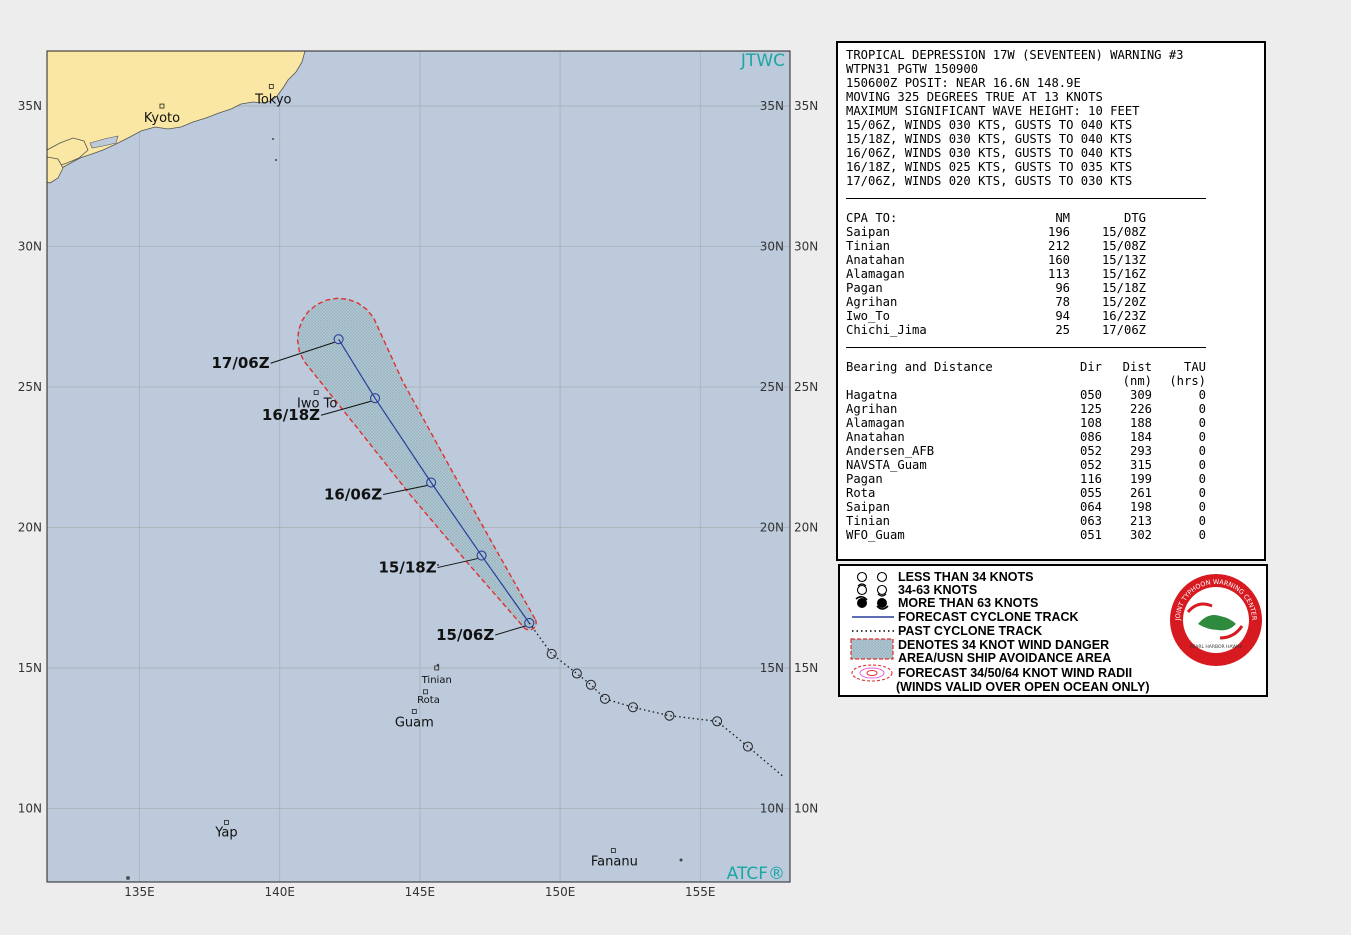 The width and height of the screenshot is (1351, 935). Describe the element at coordinates (279, 892) in the screenshot. I see `lon-label: 140E` at that location.